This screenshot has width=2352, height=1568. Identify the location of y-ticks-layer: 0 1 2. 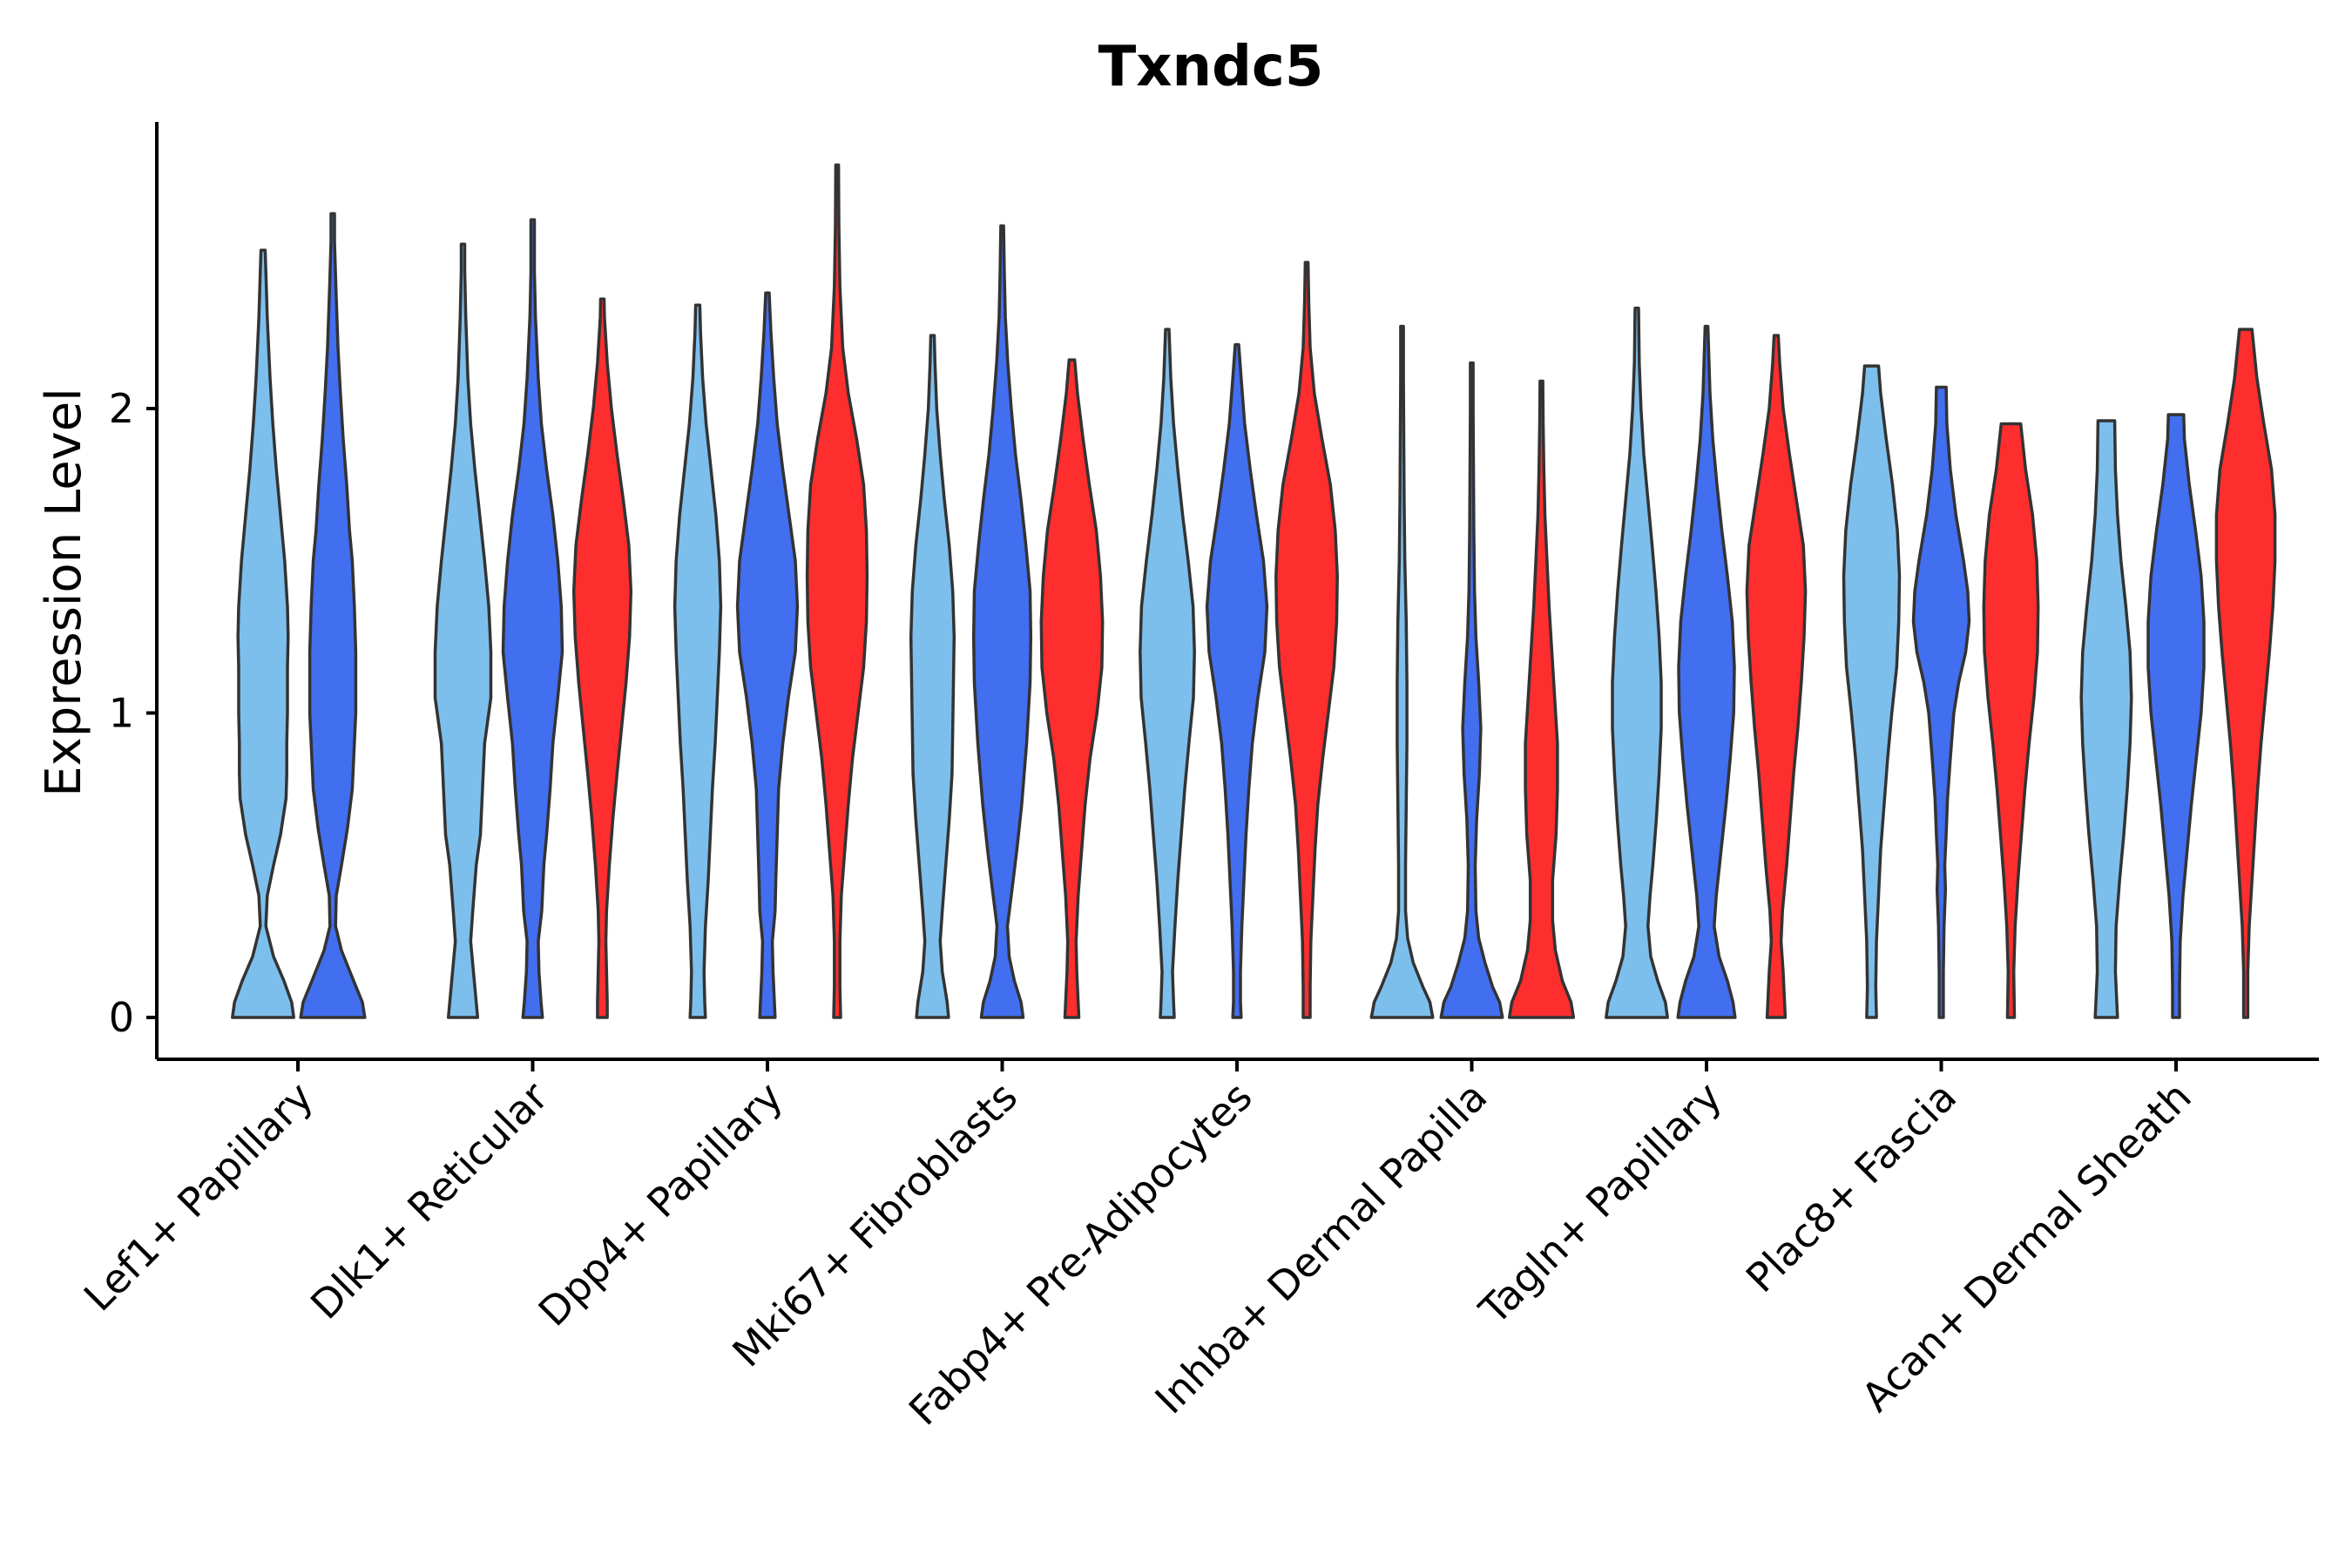
(133, 713).